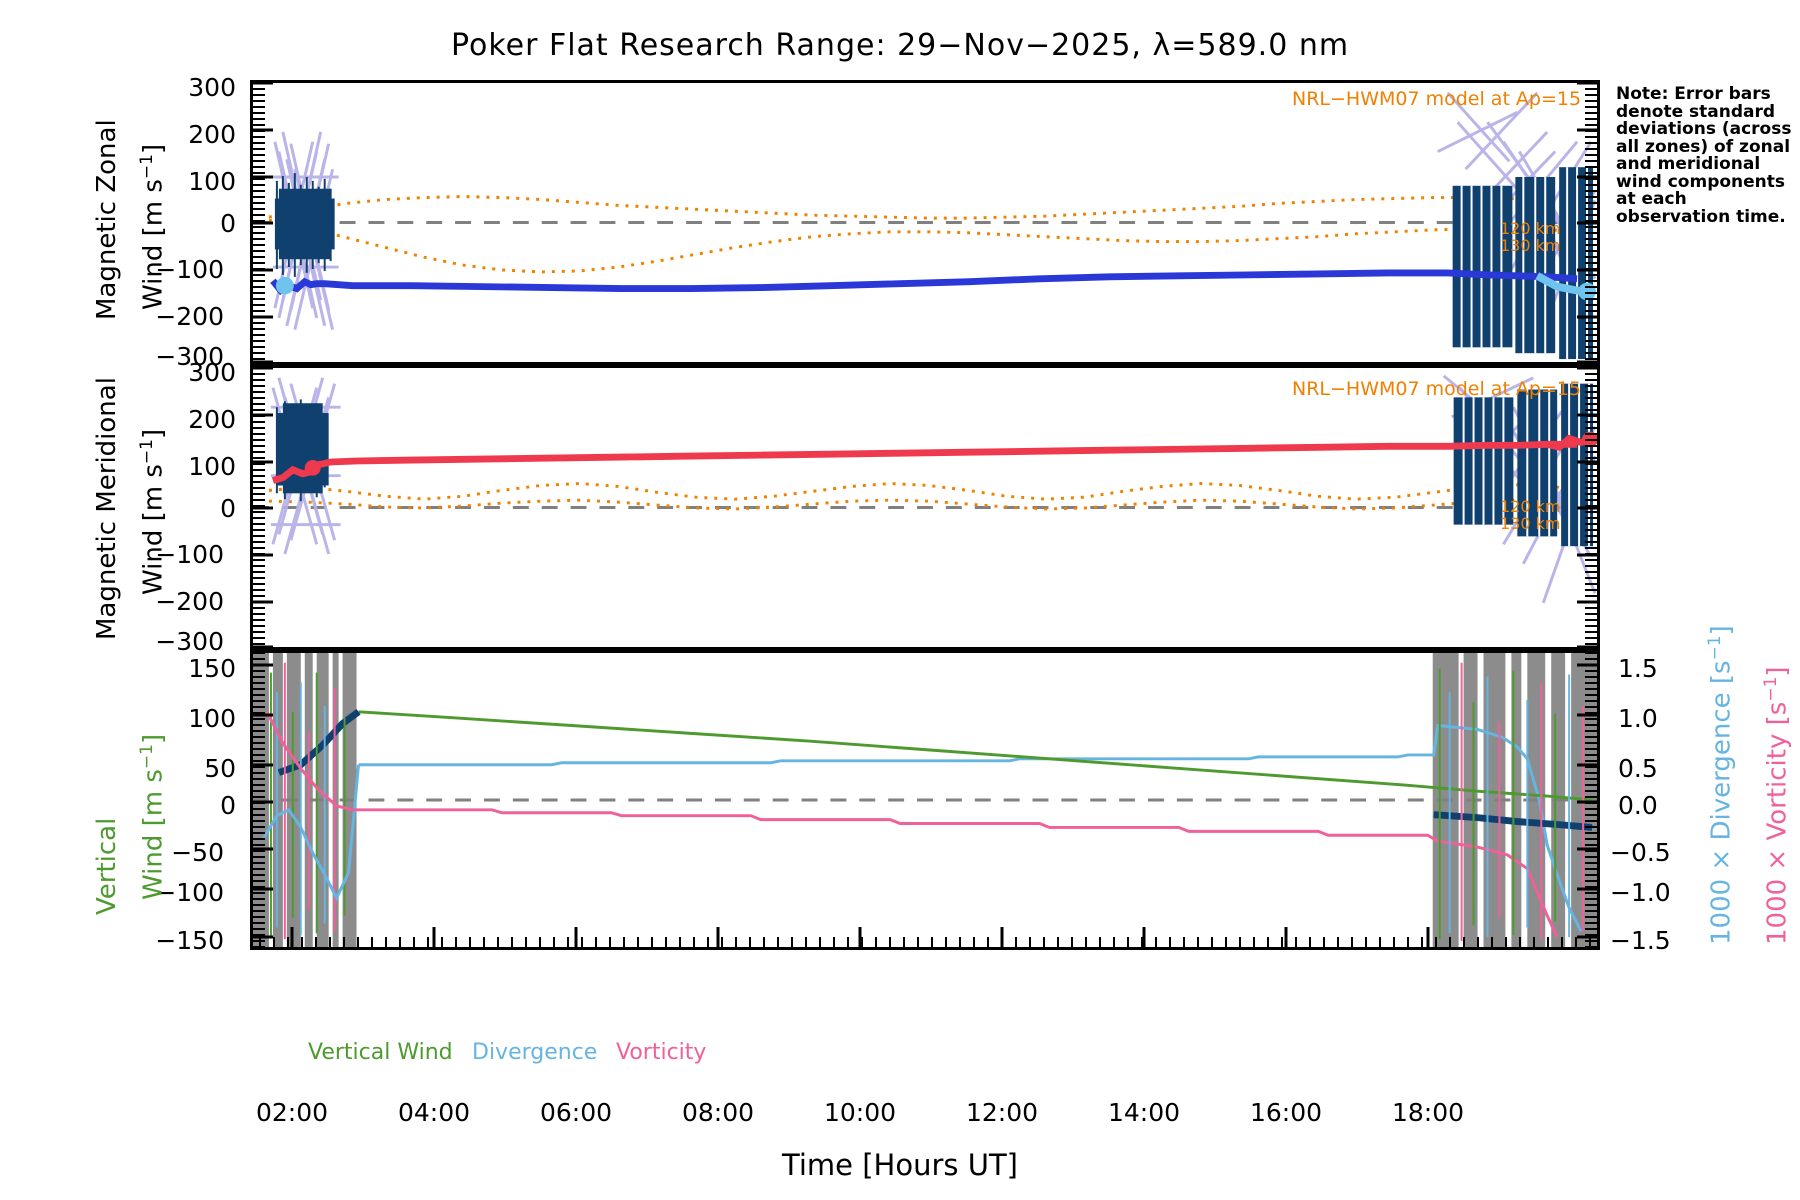 The height and width of the screenshot is (1200, 1800). Describe the element at coordinates (1715, 648) in the screenshot. I see `divergence-axis-exponent: −1` at that location.